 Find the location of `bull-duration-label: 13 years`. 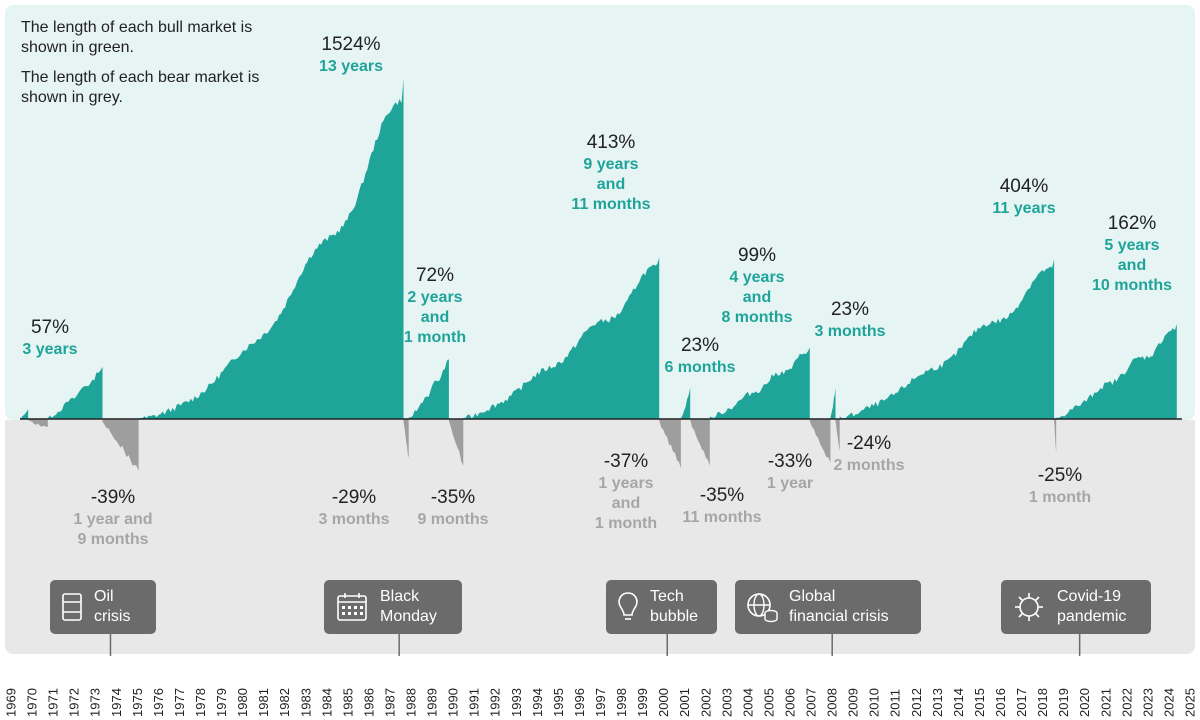

bull-duration-label: 13 years is located at coordinates (351, 66).